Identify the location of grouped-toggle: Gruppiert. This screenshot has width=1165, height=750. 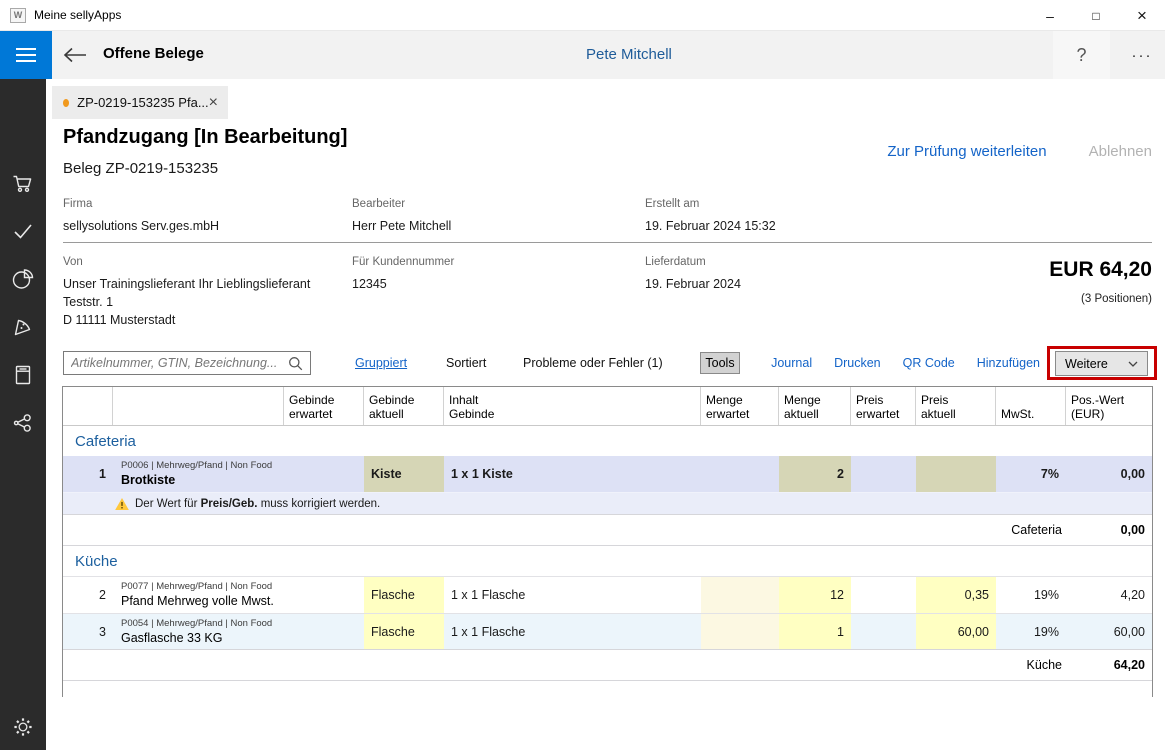
(381, 363).